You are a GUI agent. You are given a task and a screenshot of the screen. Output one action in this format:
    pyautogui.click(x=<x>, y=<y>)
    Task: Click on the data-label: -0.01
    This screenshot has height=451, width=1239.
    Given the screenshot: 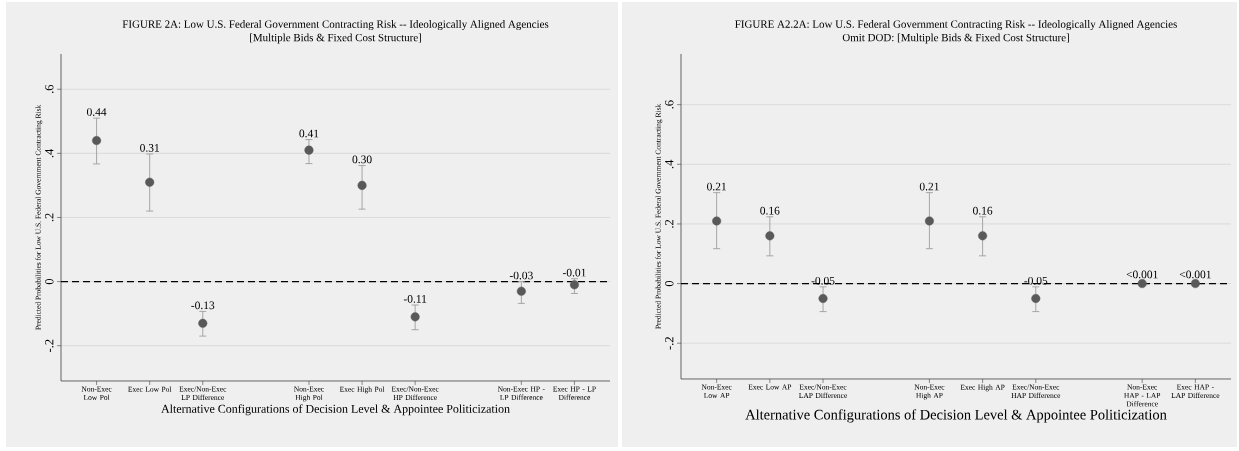 What is the action you would take?
    pyautogui.click(x=574, y=272)
    